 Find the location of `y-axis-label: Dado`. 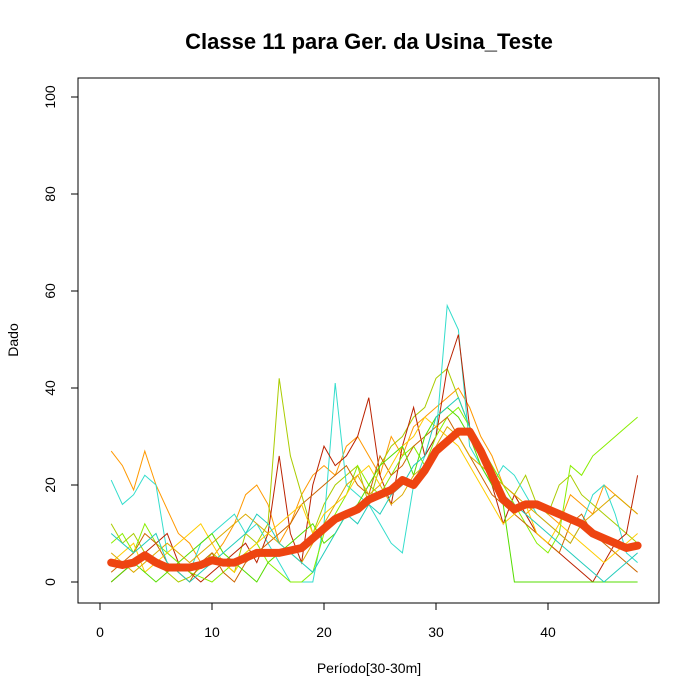

y-axis-label: Dado is located at coordinates (13, 340).